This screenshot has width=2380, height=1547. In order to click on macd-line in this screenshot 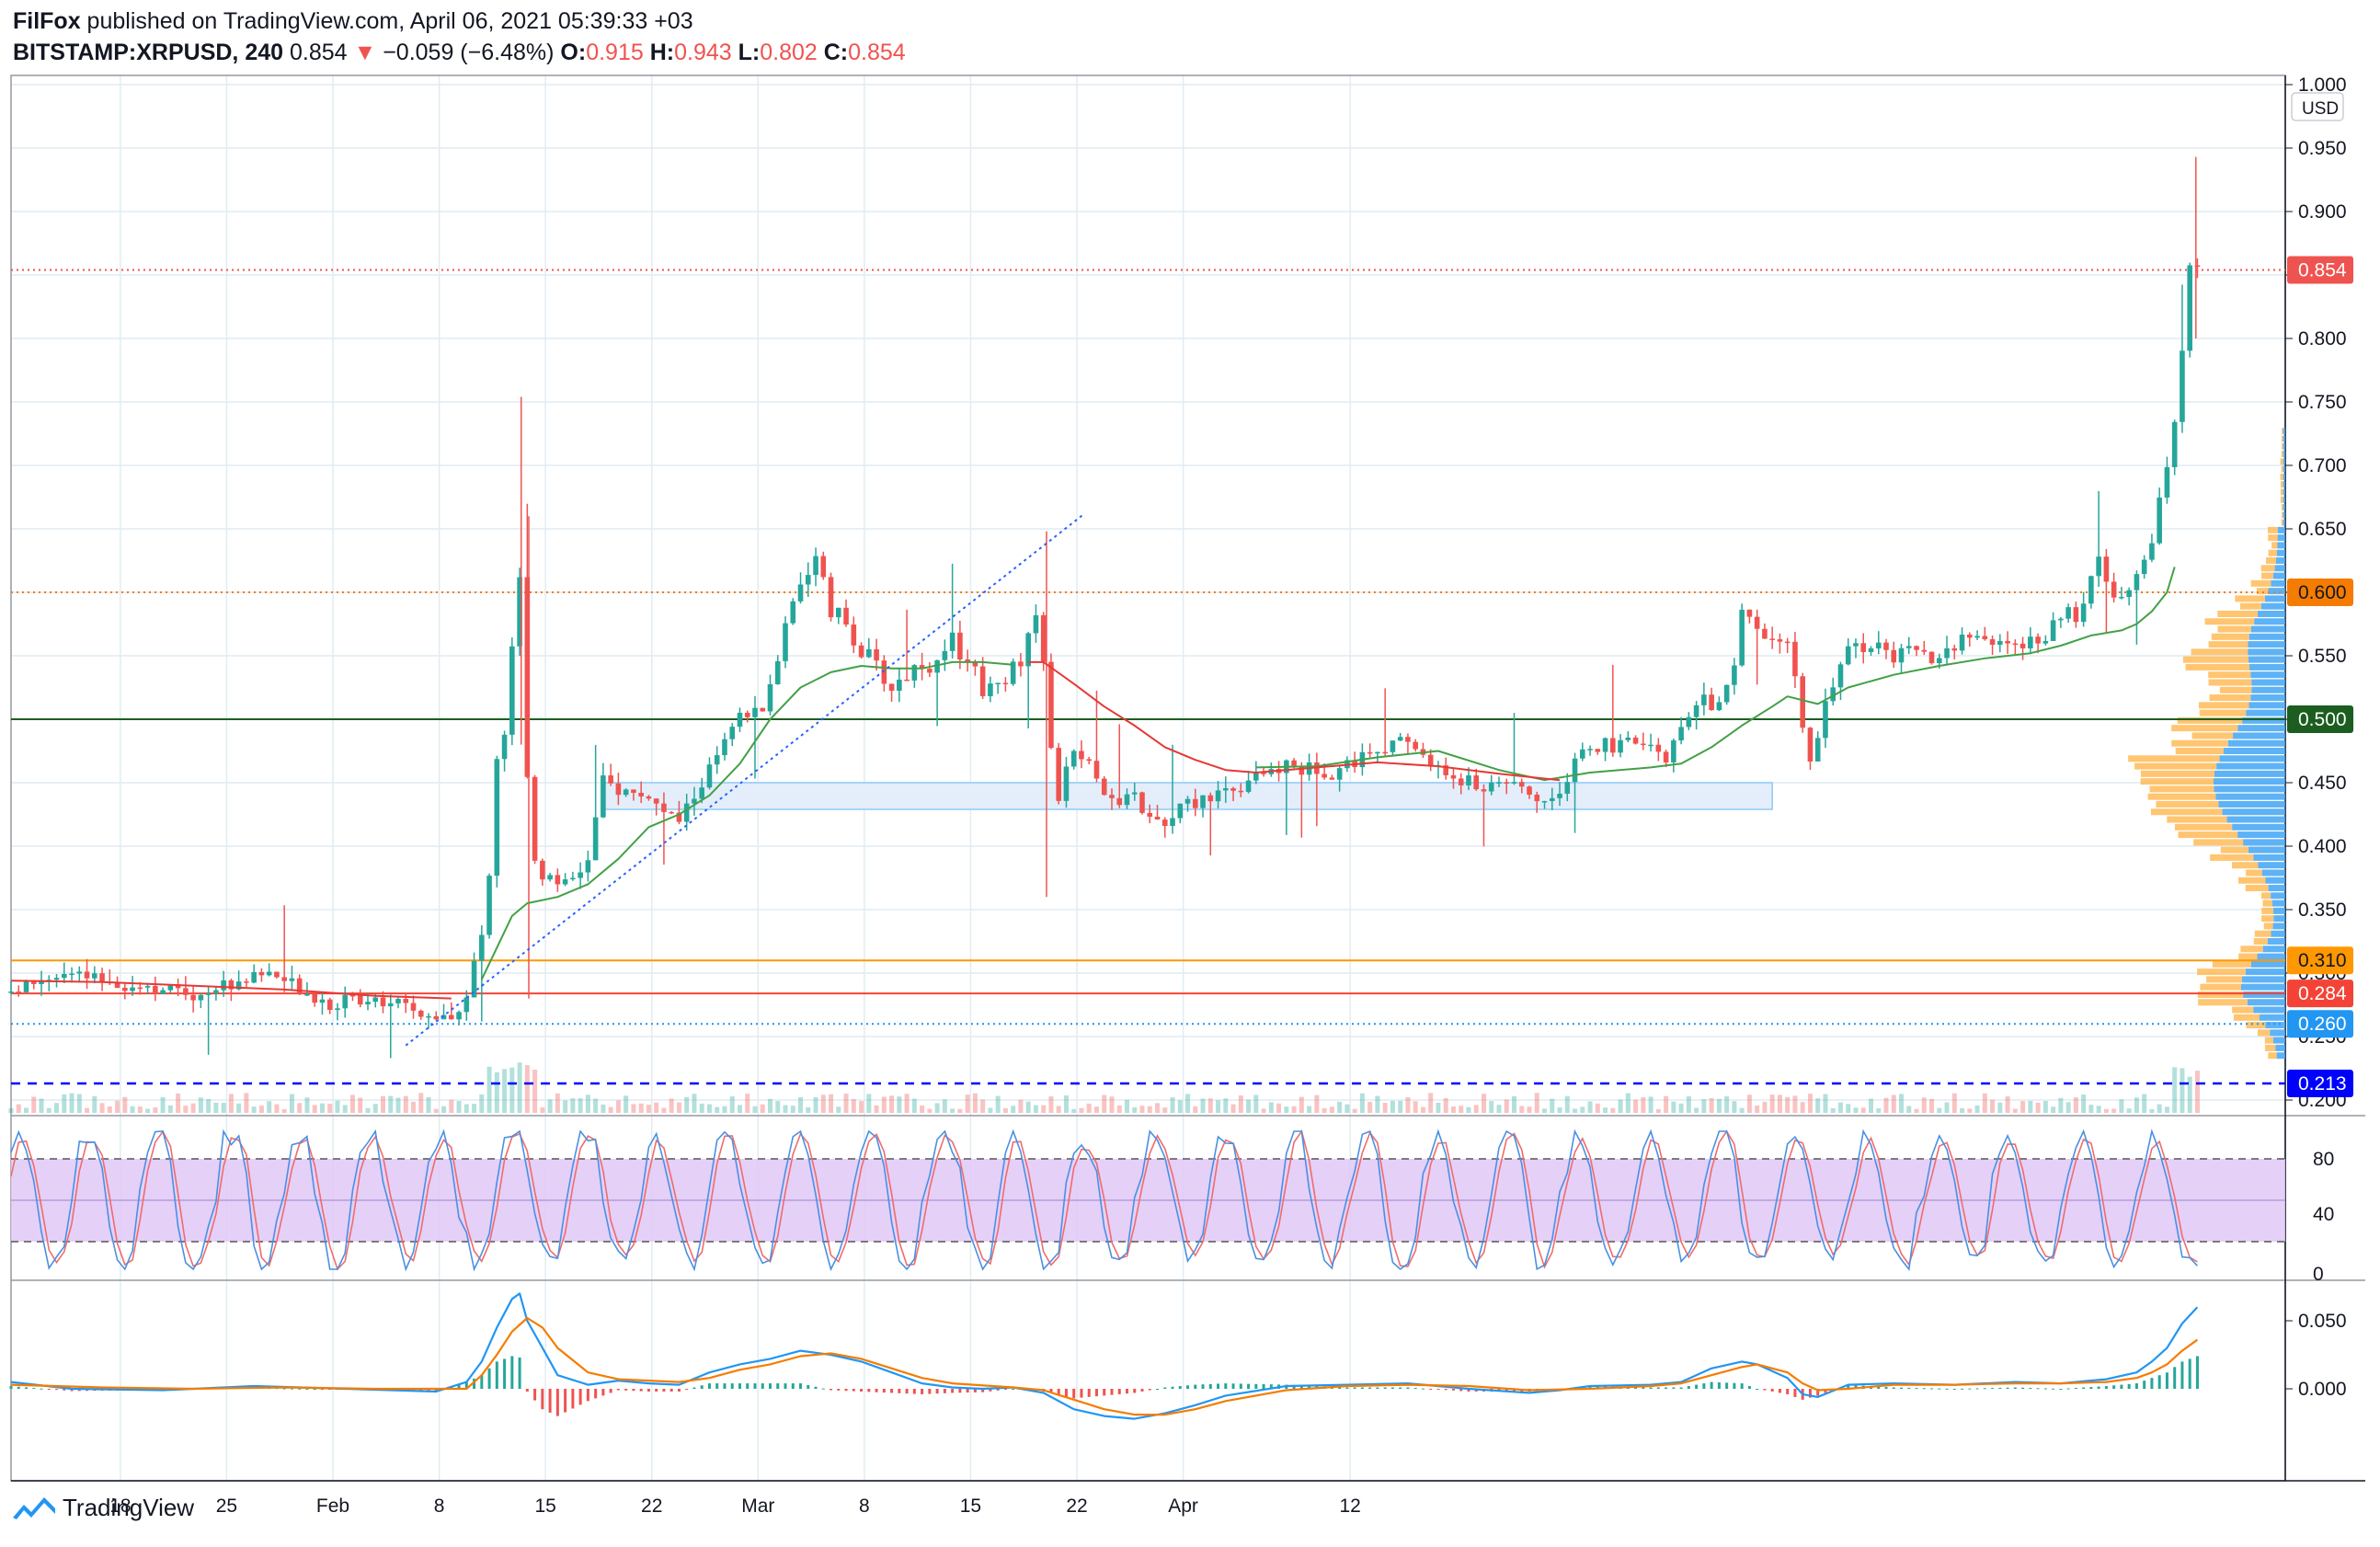, I will do `click(1104, 1356)`.